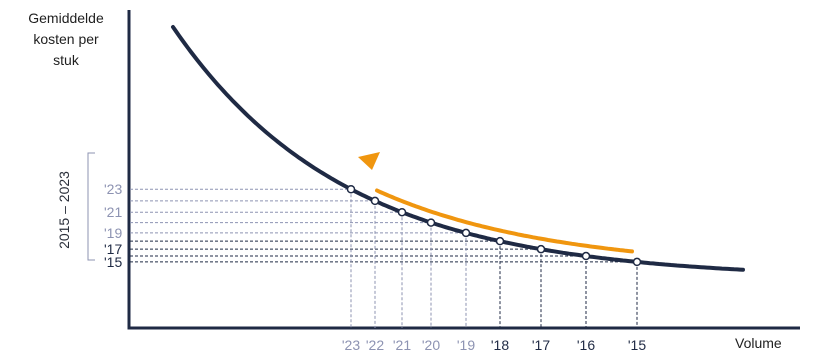 The image size is (819, 355). I want to click on y-axis-label: Gemiddelde kosten per stuk, so click(66, 39).